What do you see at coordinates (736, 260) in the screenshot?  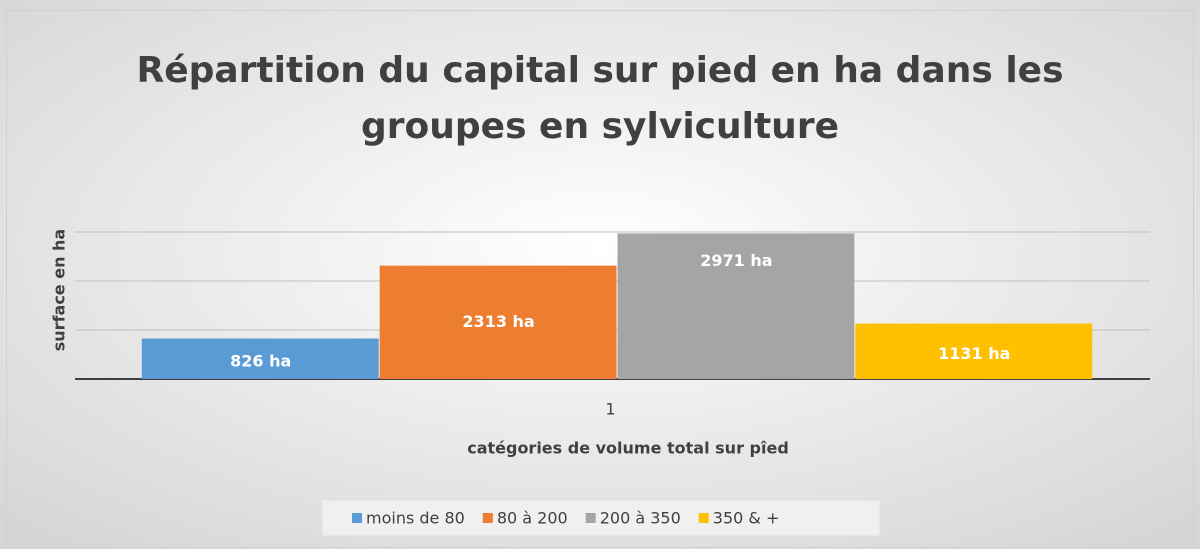 I see `data-label: 2971 ha` at bounding box center [736, 260].